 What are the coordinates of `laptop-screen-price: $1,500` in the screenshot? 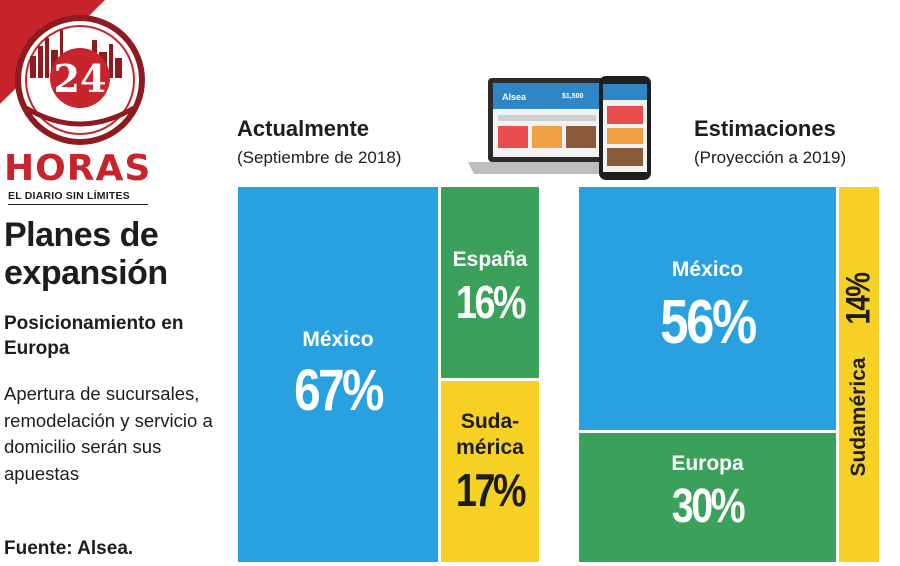 It's located at (573, 96).